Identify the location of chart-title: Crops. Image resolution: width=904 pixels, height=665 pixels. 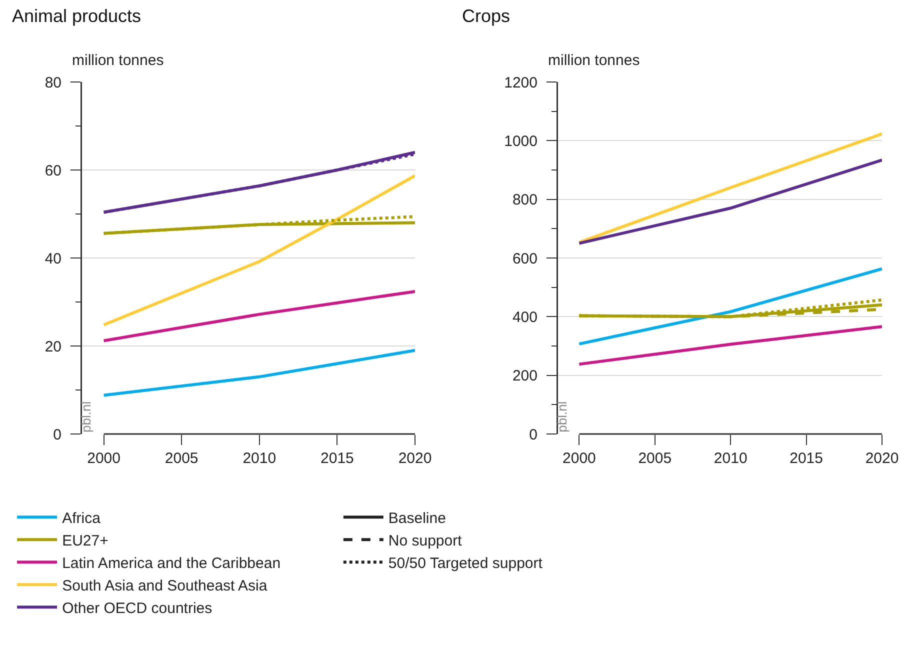
(486, 16).